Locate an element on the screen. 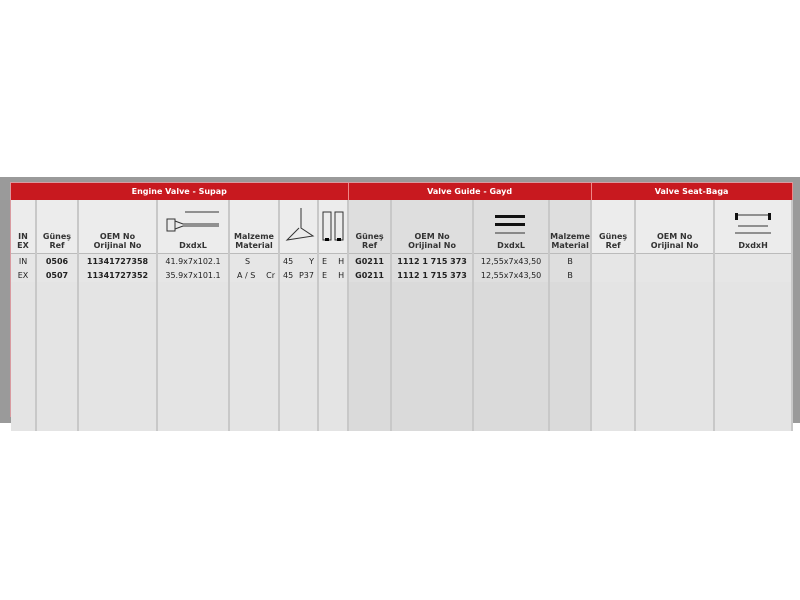 The image size is (800, 600). coat: P37 is located at coordinates (306, 275).